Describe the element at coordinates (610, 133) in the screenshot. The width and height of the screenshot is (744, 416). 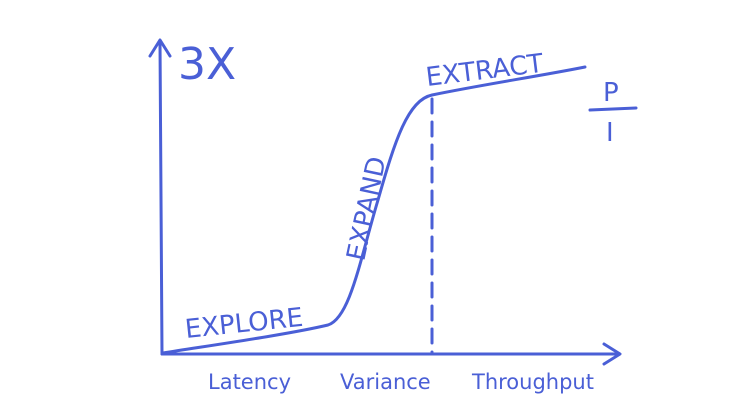
I see `ratio-denominator: I` at that location.